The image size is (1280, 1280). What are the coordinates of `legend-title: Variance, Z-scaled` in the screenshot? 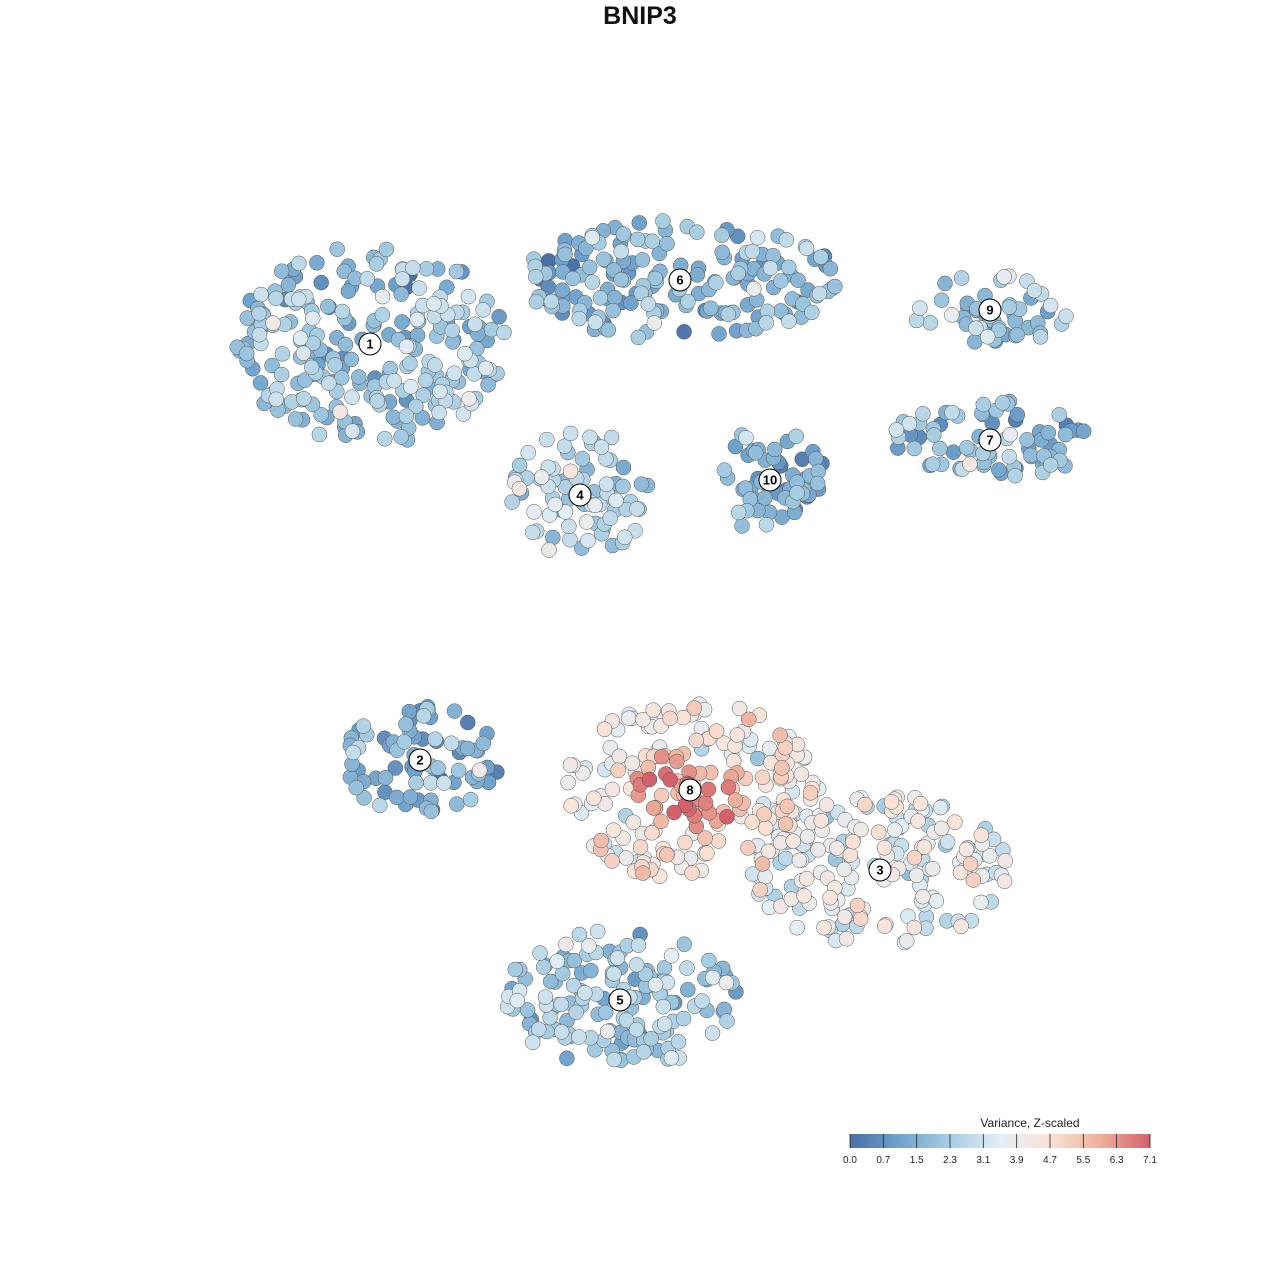 It's located at (1029, 1123).